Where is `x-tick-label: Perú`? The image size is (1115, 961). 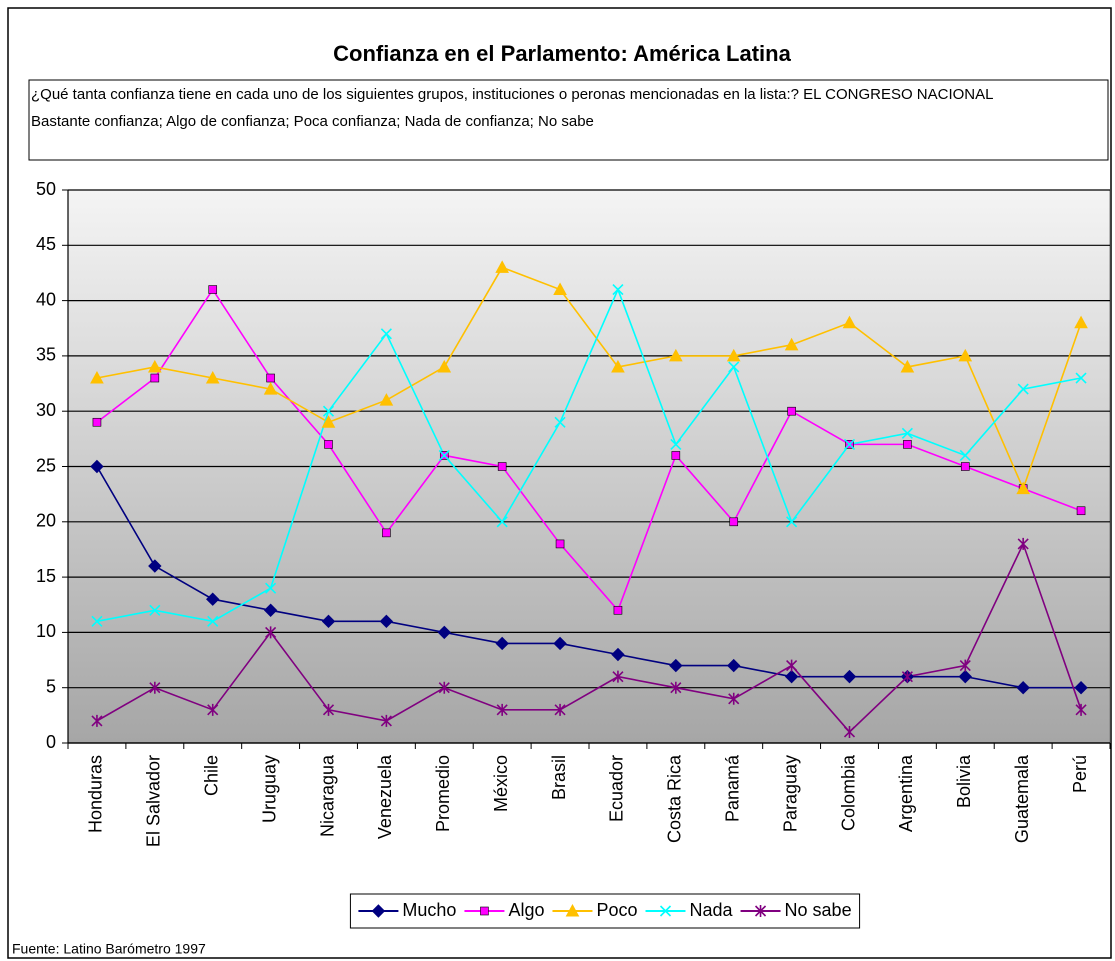 x-tick-label: Perú is located at coordinates (1080, 774).